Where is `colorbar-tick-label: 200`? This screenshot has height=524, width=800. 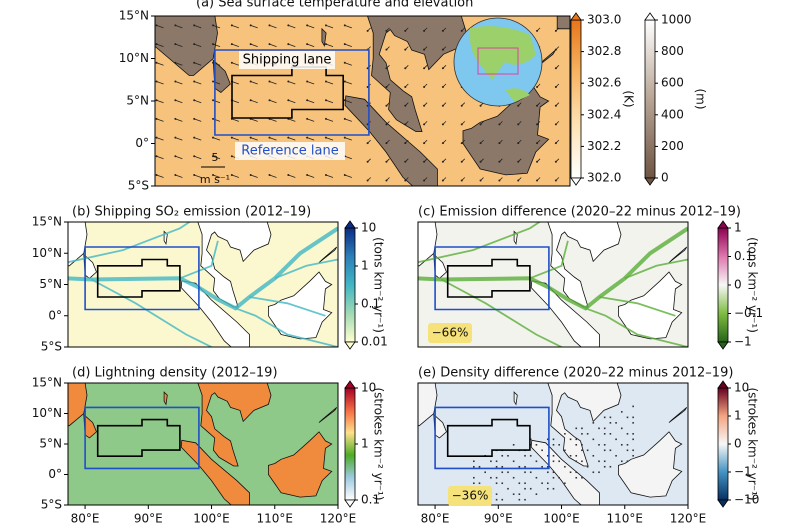
colorbar-tick-label: 200 is located at coordinates (672, 146).